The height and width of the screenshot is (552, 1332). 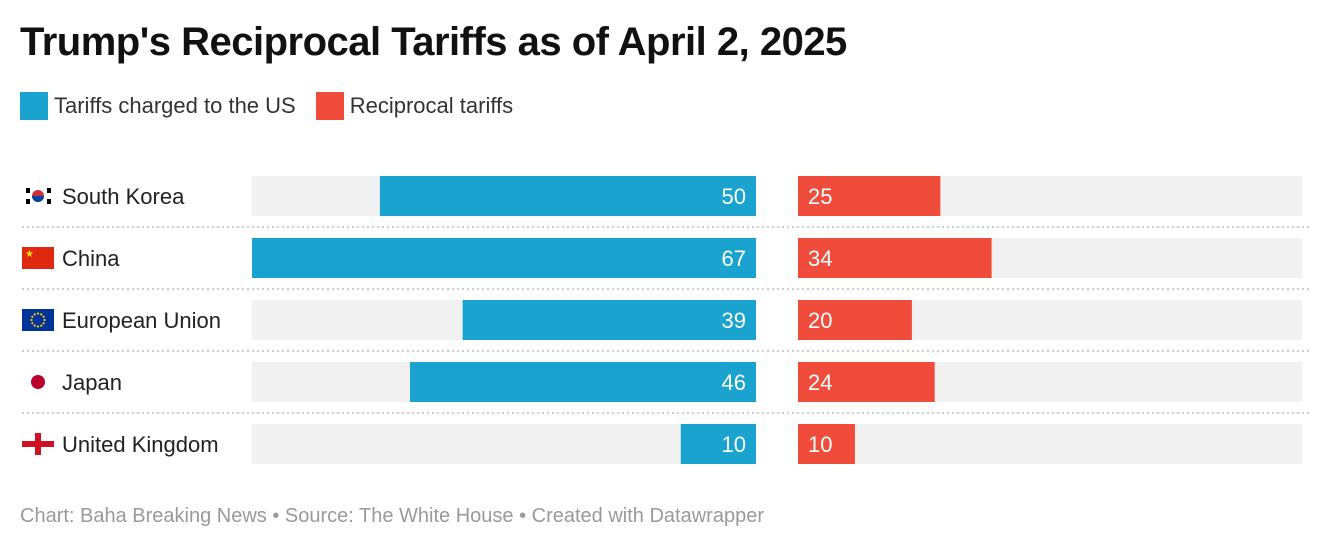 I want to click on bar-track-right, so click(x=1050, y=444).